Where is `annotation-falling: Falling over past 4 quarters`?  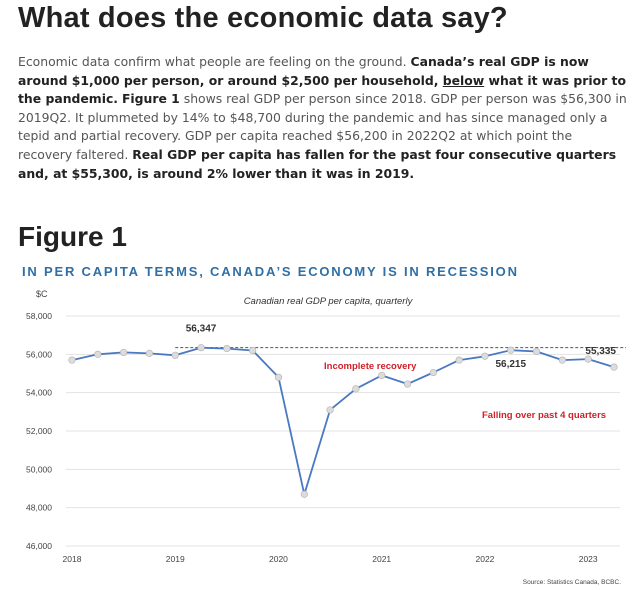 annotation-falling: Falling over past 4 quarters is located at coordinates (544, 415).